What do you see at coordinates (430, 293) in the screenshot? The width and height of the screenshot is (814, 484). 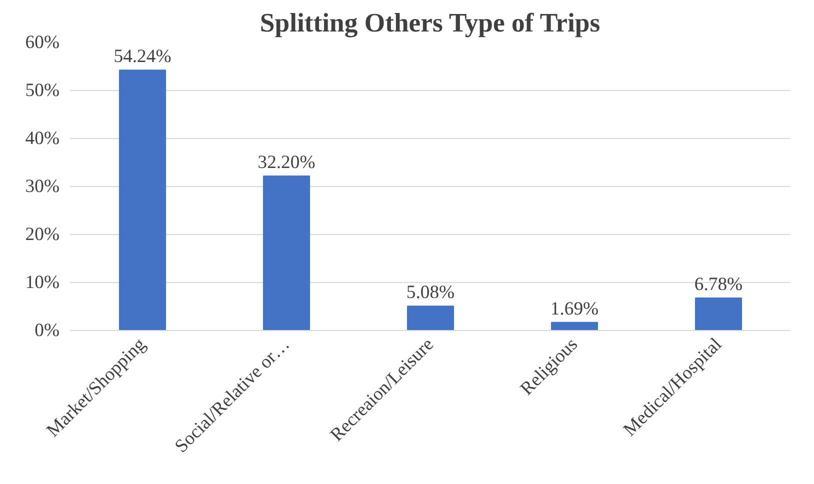 I see `data-label: 5.08%` at bounding box center [430, 293].